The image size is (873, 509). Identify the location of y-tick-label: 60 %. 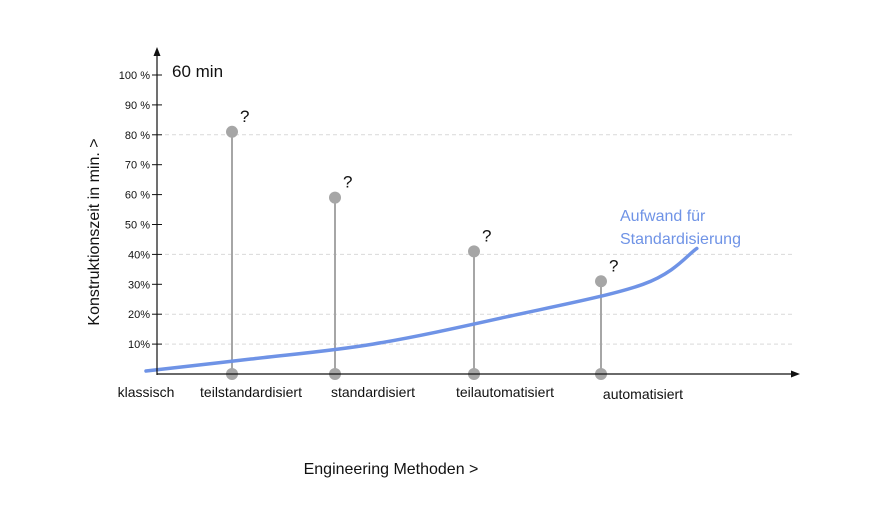
(137, 196).